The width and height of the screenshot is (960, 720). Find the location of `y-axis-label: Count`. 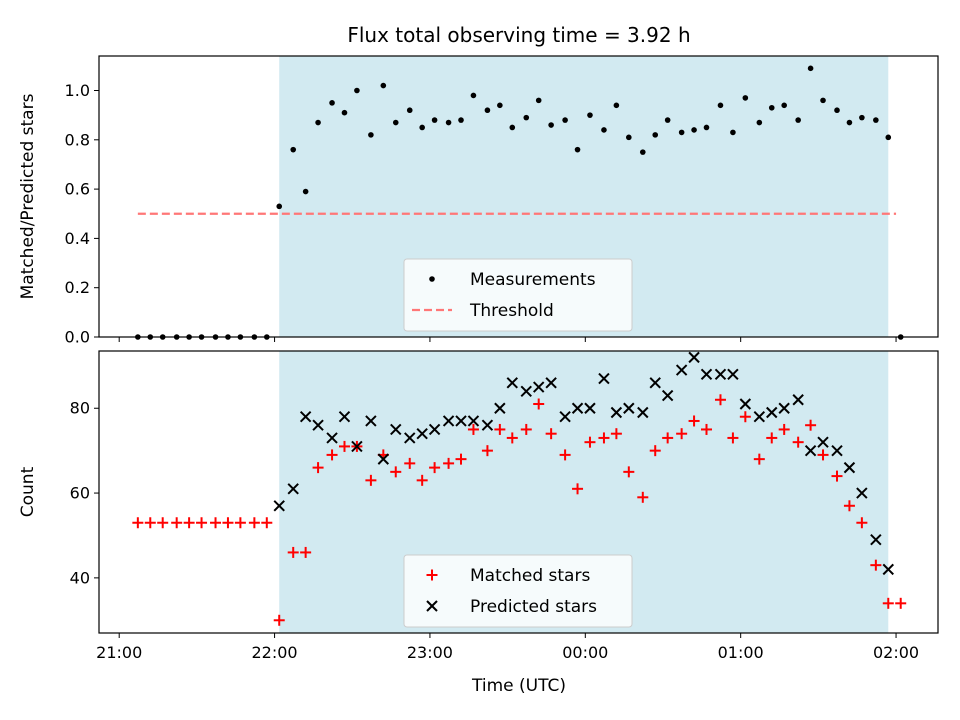

y-axis-label: Count is located at coordinates (28, 491).